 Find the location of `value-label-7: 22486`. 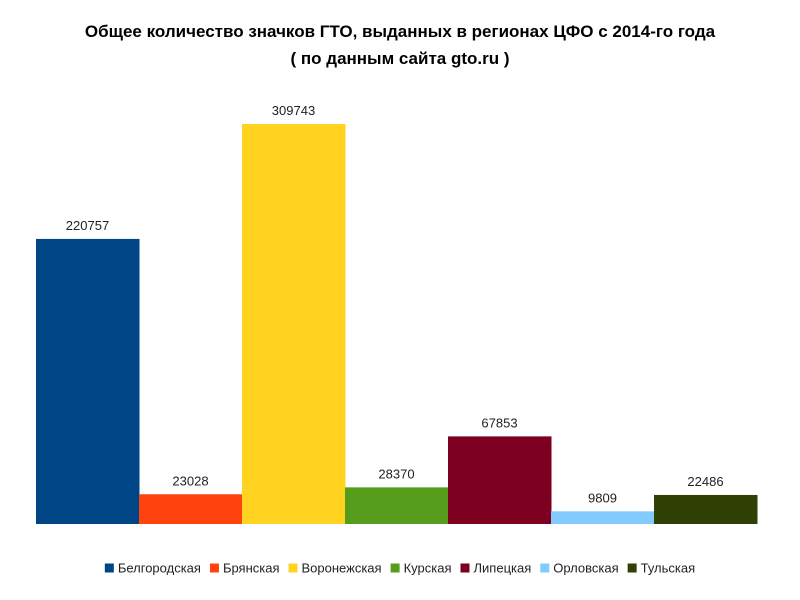

value-label-7: 22486 is located at coordinates (705, 481).